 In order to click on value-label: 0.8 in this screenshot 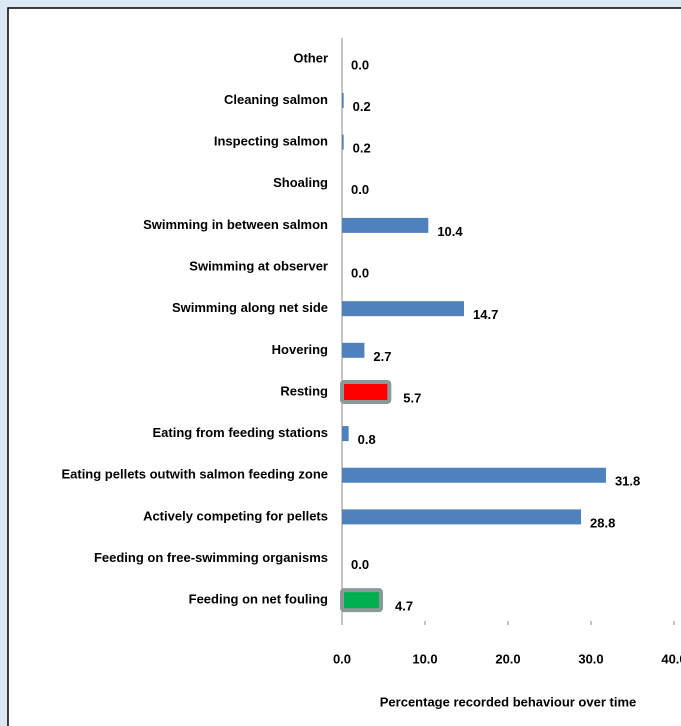, I will do `click(367, 439)`.